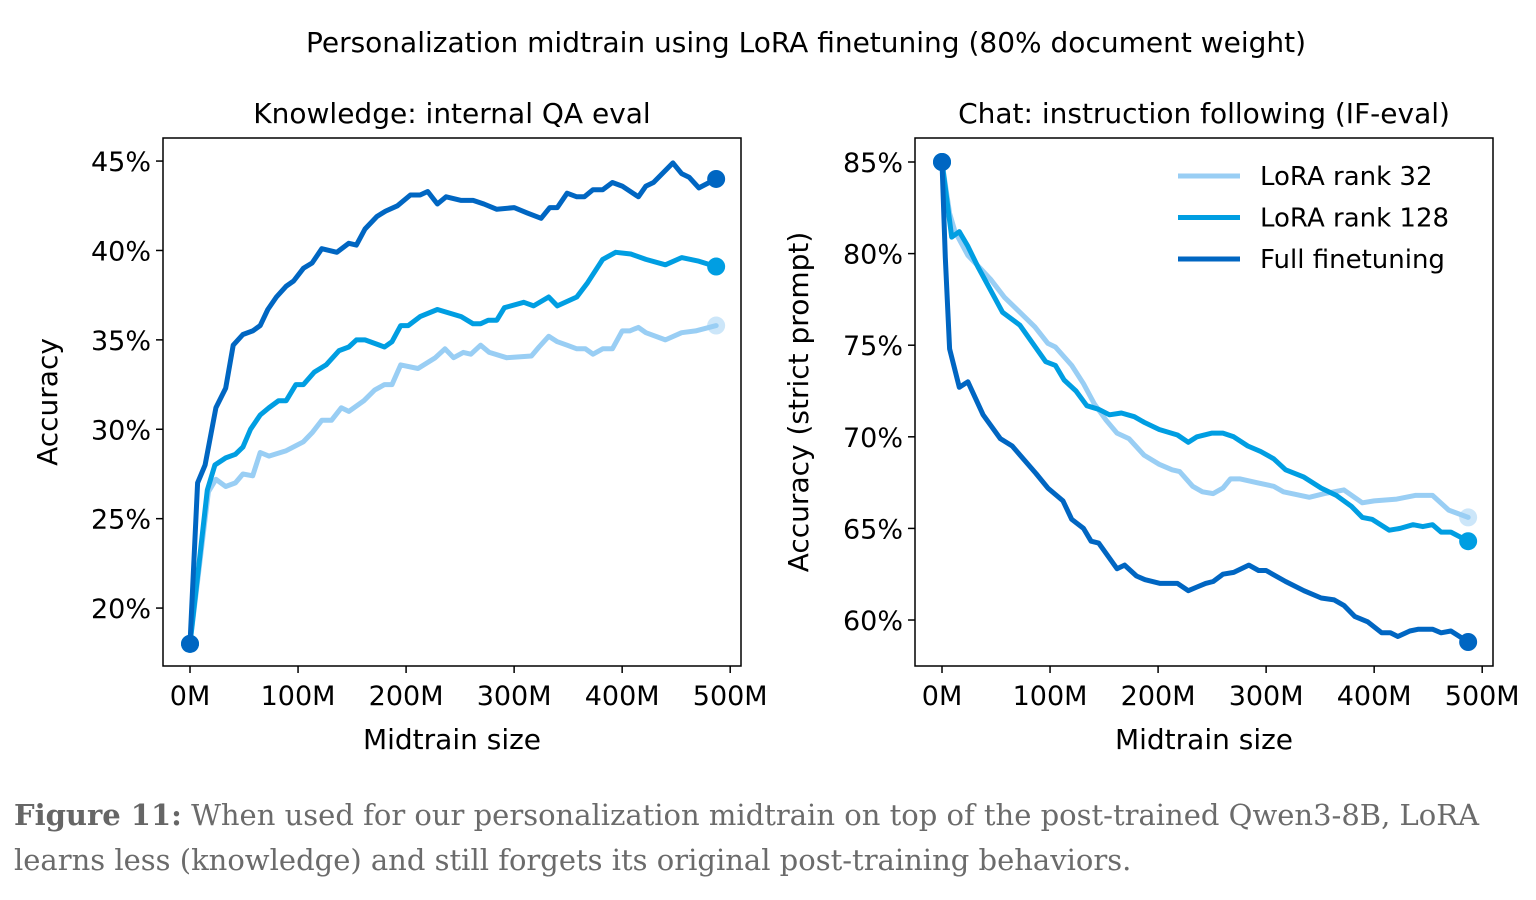  What do you see at coordinates (1354, 219) in the screenshot?
I see `legend-label: LoRA rank 128` at bounding box center [1354, 219].